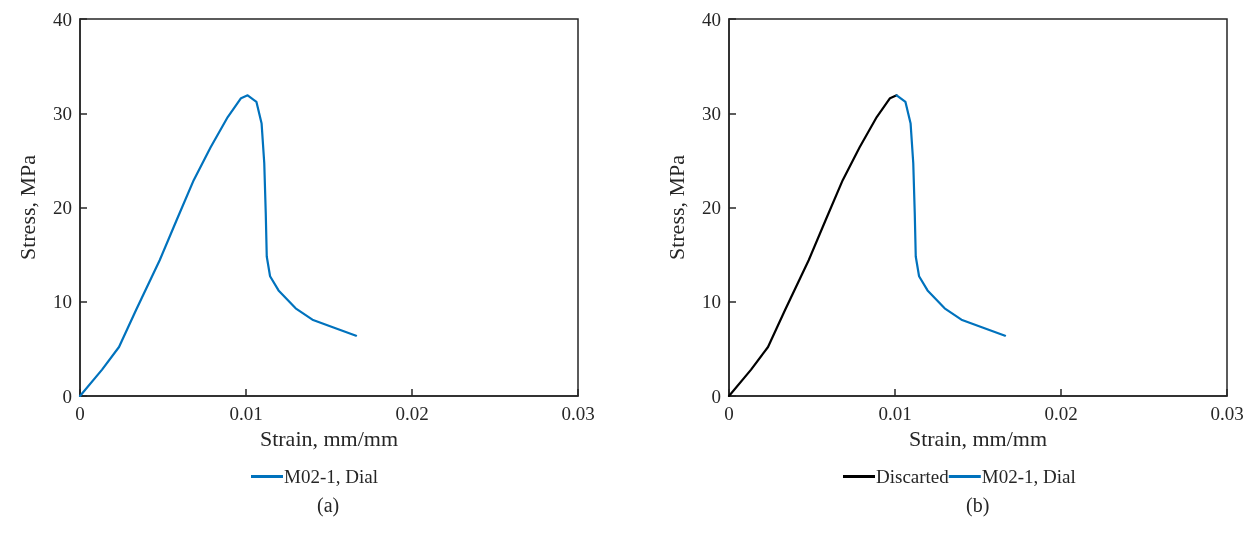  Describe the element at coordinates (978, 505) in the screenshot. I see `text: (b)` at that location.